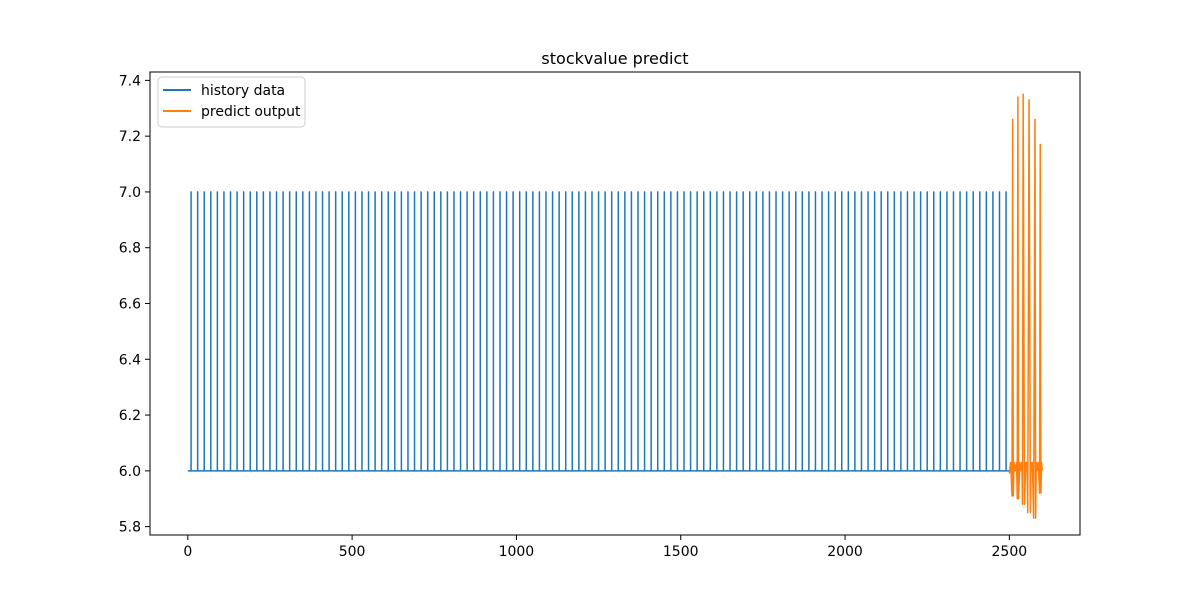 The width and height of the screenshot is (1200, 600). Describe the element at coordinates (1025, 306) in the screenshot. I see `series-line-predict-output` at that location.